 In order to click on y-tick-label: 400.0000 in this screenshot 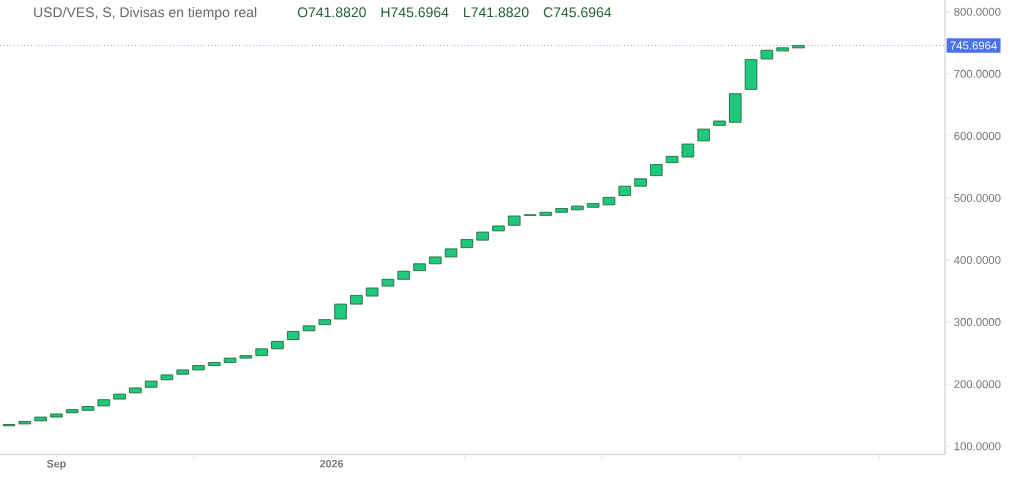, I will do `click(977, 260)`.